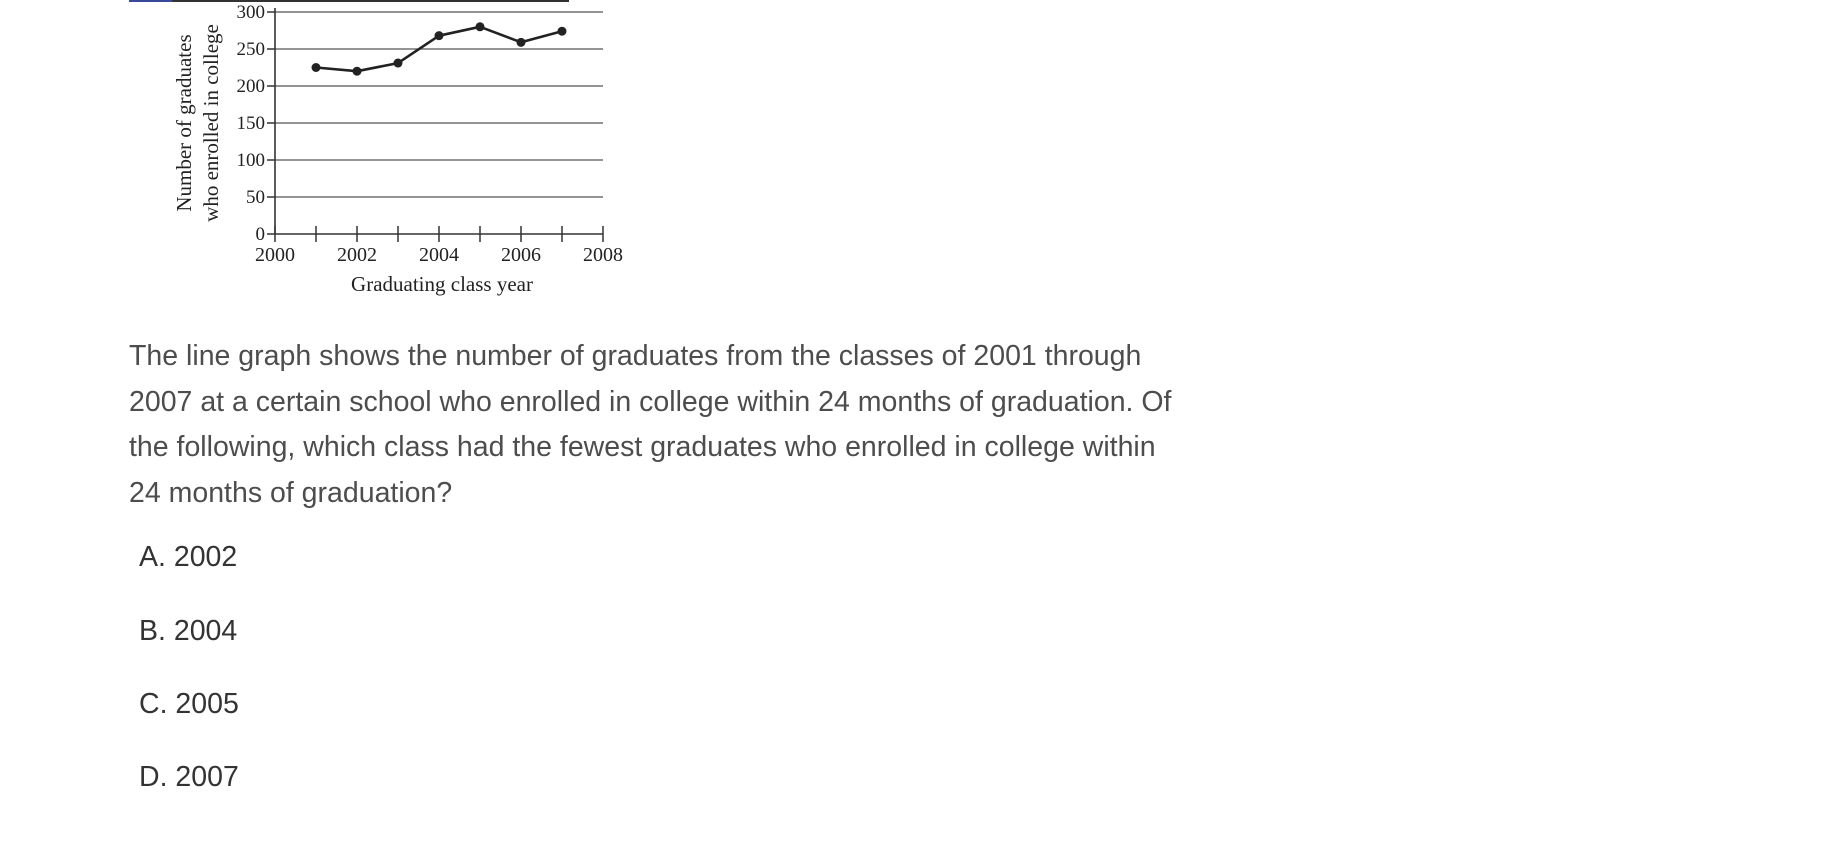 This screenshot has width=1836, height=853. Describe the element at coordinates (349, 1) in the screenshot. I see `top-rule` at that location.